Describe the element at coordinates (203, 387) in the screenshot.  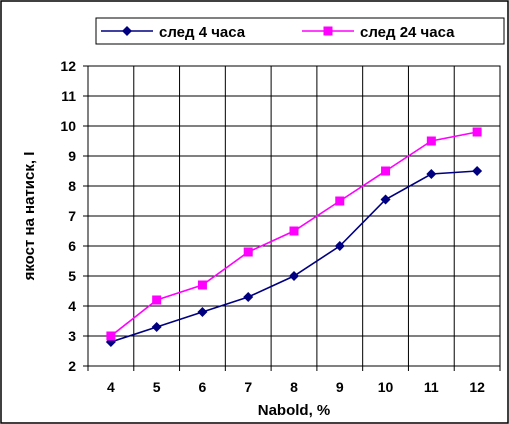
I see `x-tick-label: 6` at that location.